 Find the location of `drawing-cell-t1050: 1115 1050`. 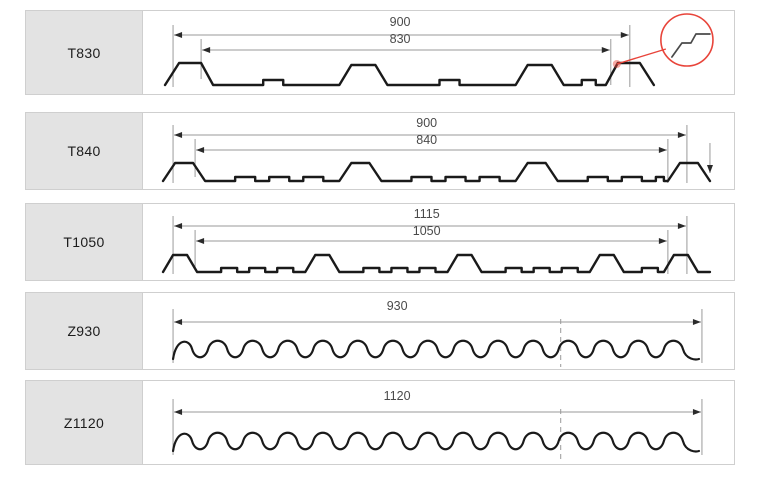

drawing-cell-t1050: 1115 1050 is located at coordinates (438, 242).